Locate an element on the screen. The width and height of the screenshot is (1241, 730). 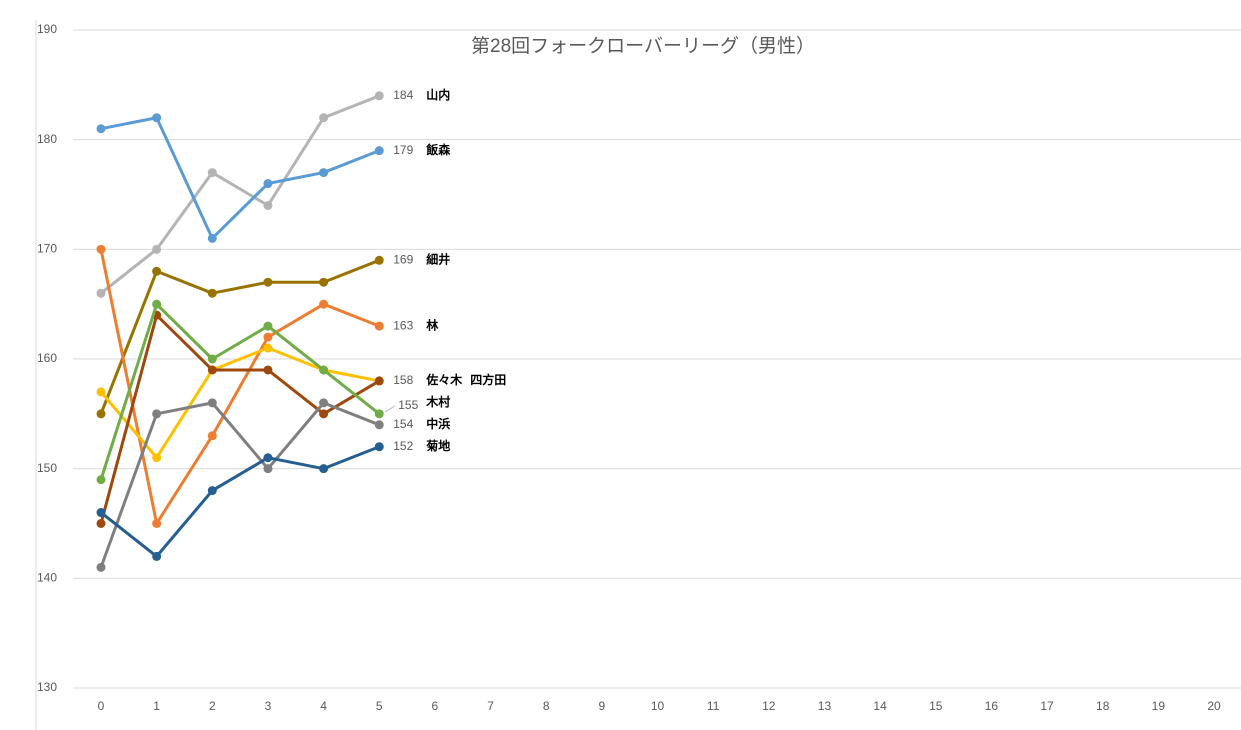
data-label: 184 is located at coordinates (403, 95).